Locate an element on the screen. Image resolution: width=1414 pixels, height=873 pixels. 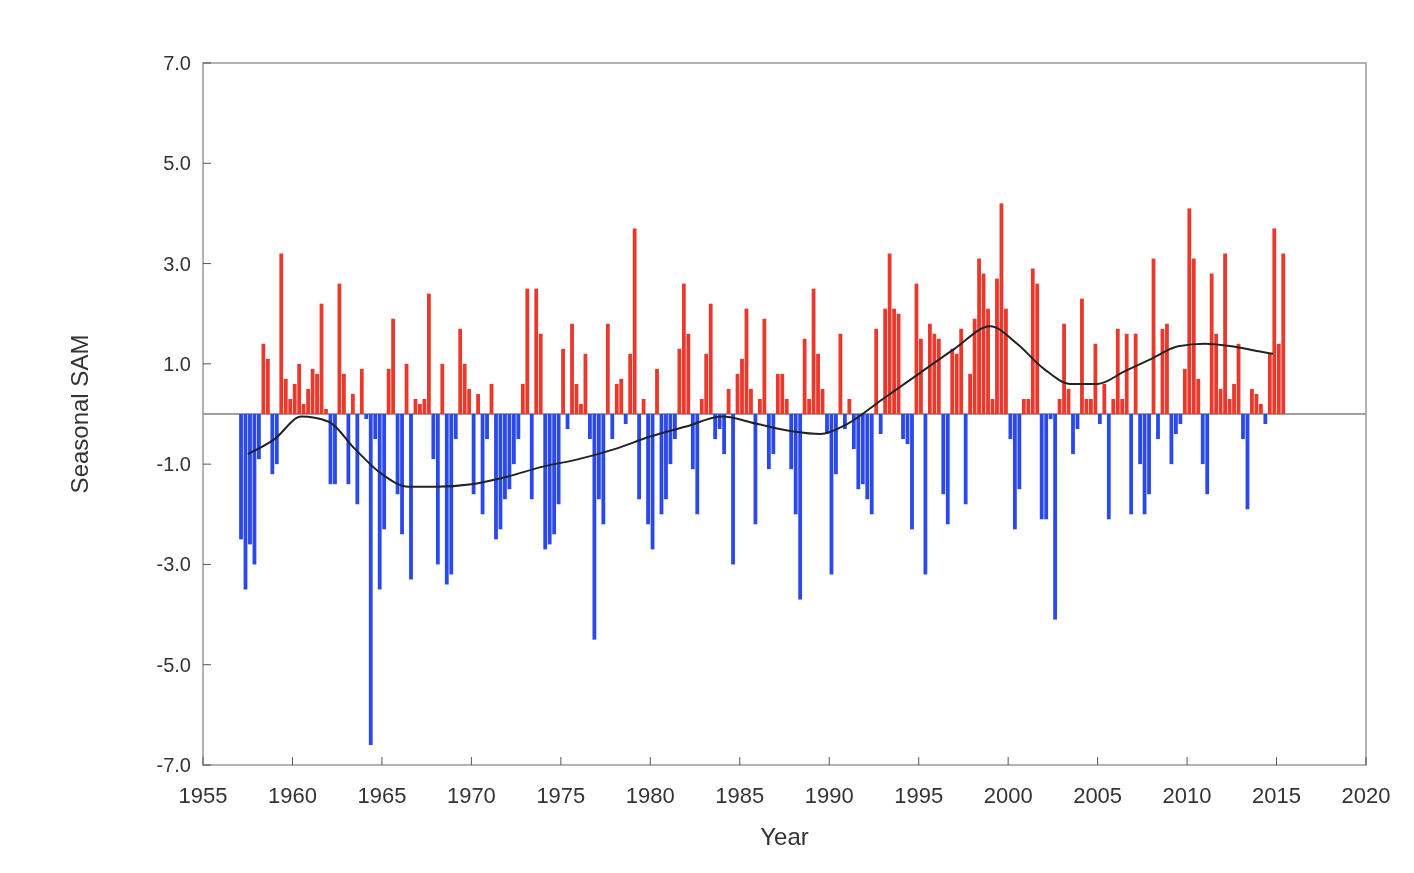
x-tick-label: 1995 is located at coordinates (919, 795).